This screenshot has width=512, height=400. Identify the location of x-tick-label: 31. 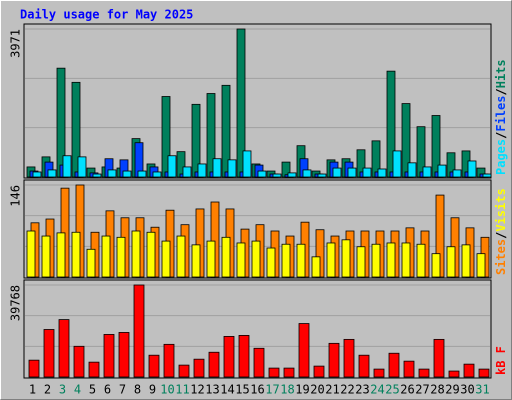
(482, 390).